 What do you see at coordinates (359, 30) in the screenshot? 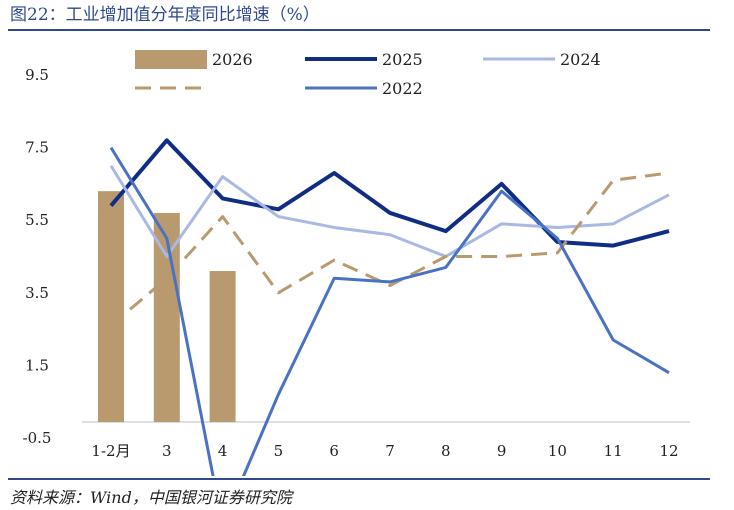
I see `top-rule` at bounding box center [359, 30].